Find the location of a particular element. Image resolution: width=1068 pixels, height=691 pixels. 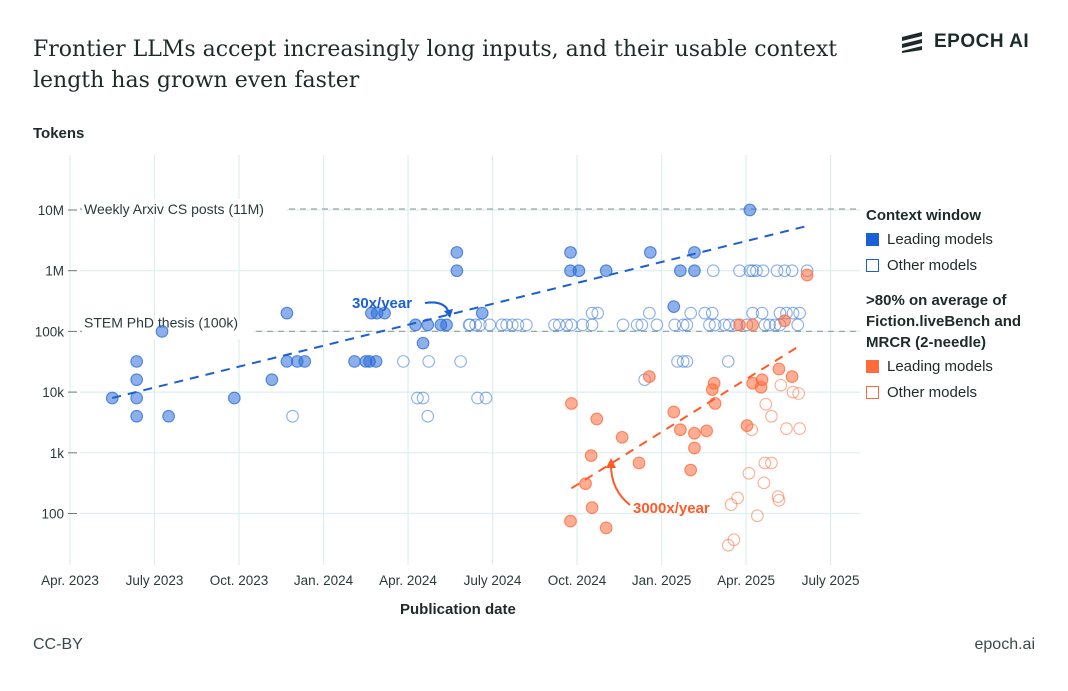

legend-item-context-leading: Leading models is located at coordinates (943, 239).